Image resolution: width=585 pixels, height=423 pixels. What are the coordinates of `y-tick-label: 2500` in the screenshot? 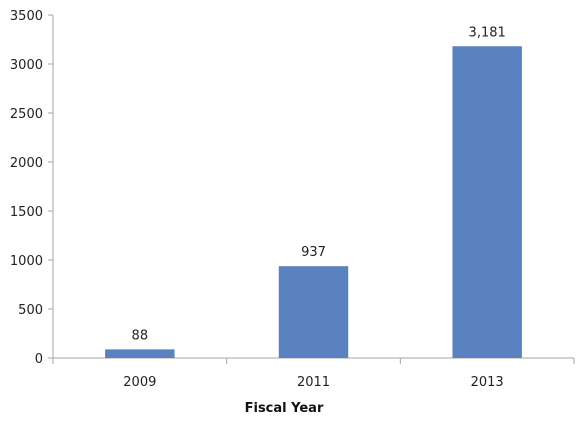 It's located at (26, 114).